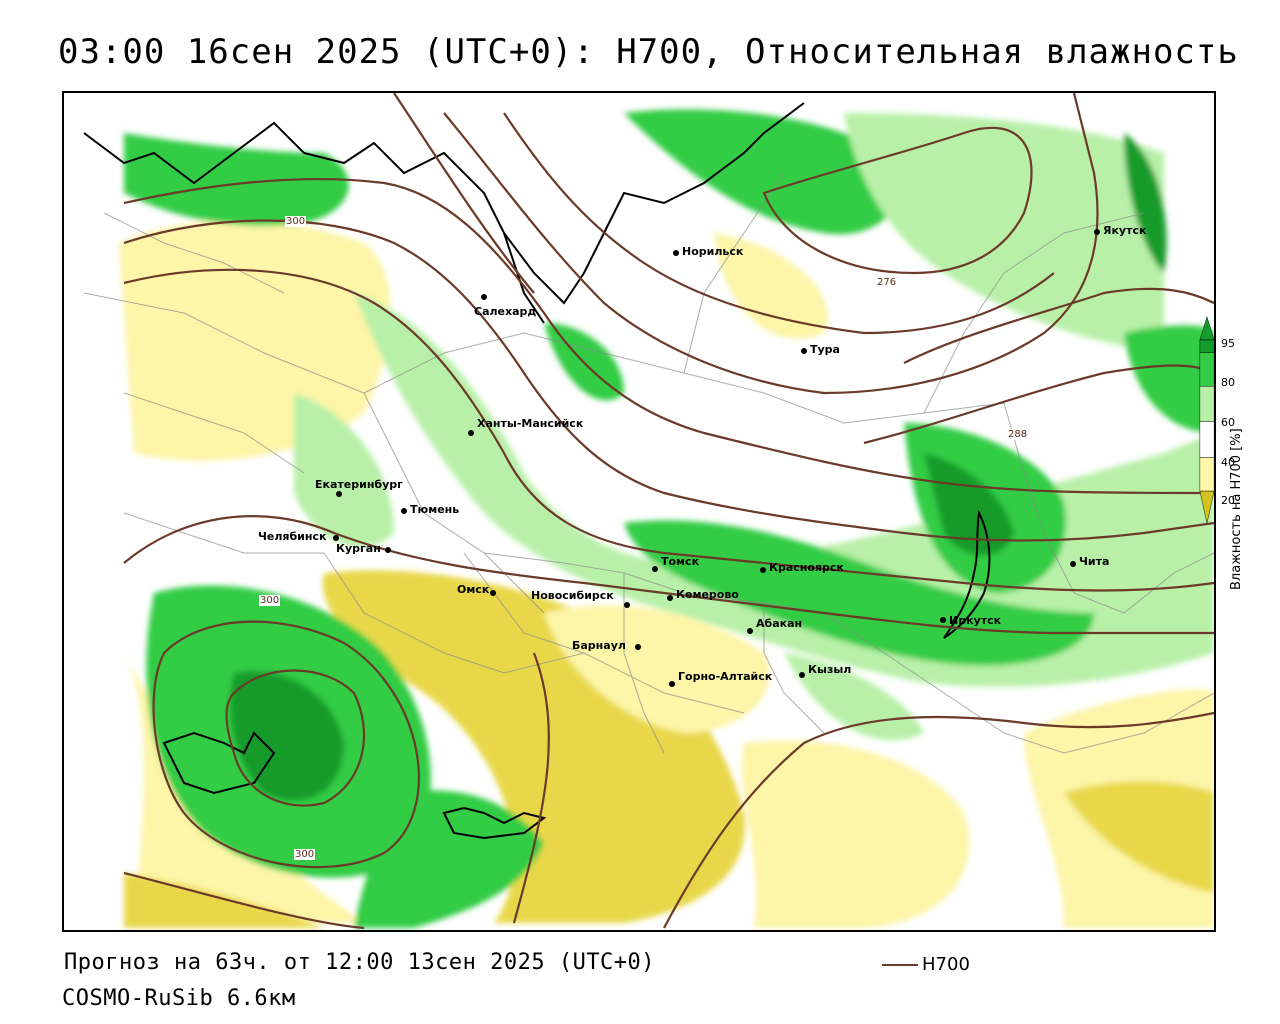 This screenshot has height=1024, width=1280. I want to click on city-label: Чита, so click(1094, 561).